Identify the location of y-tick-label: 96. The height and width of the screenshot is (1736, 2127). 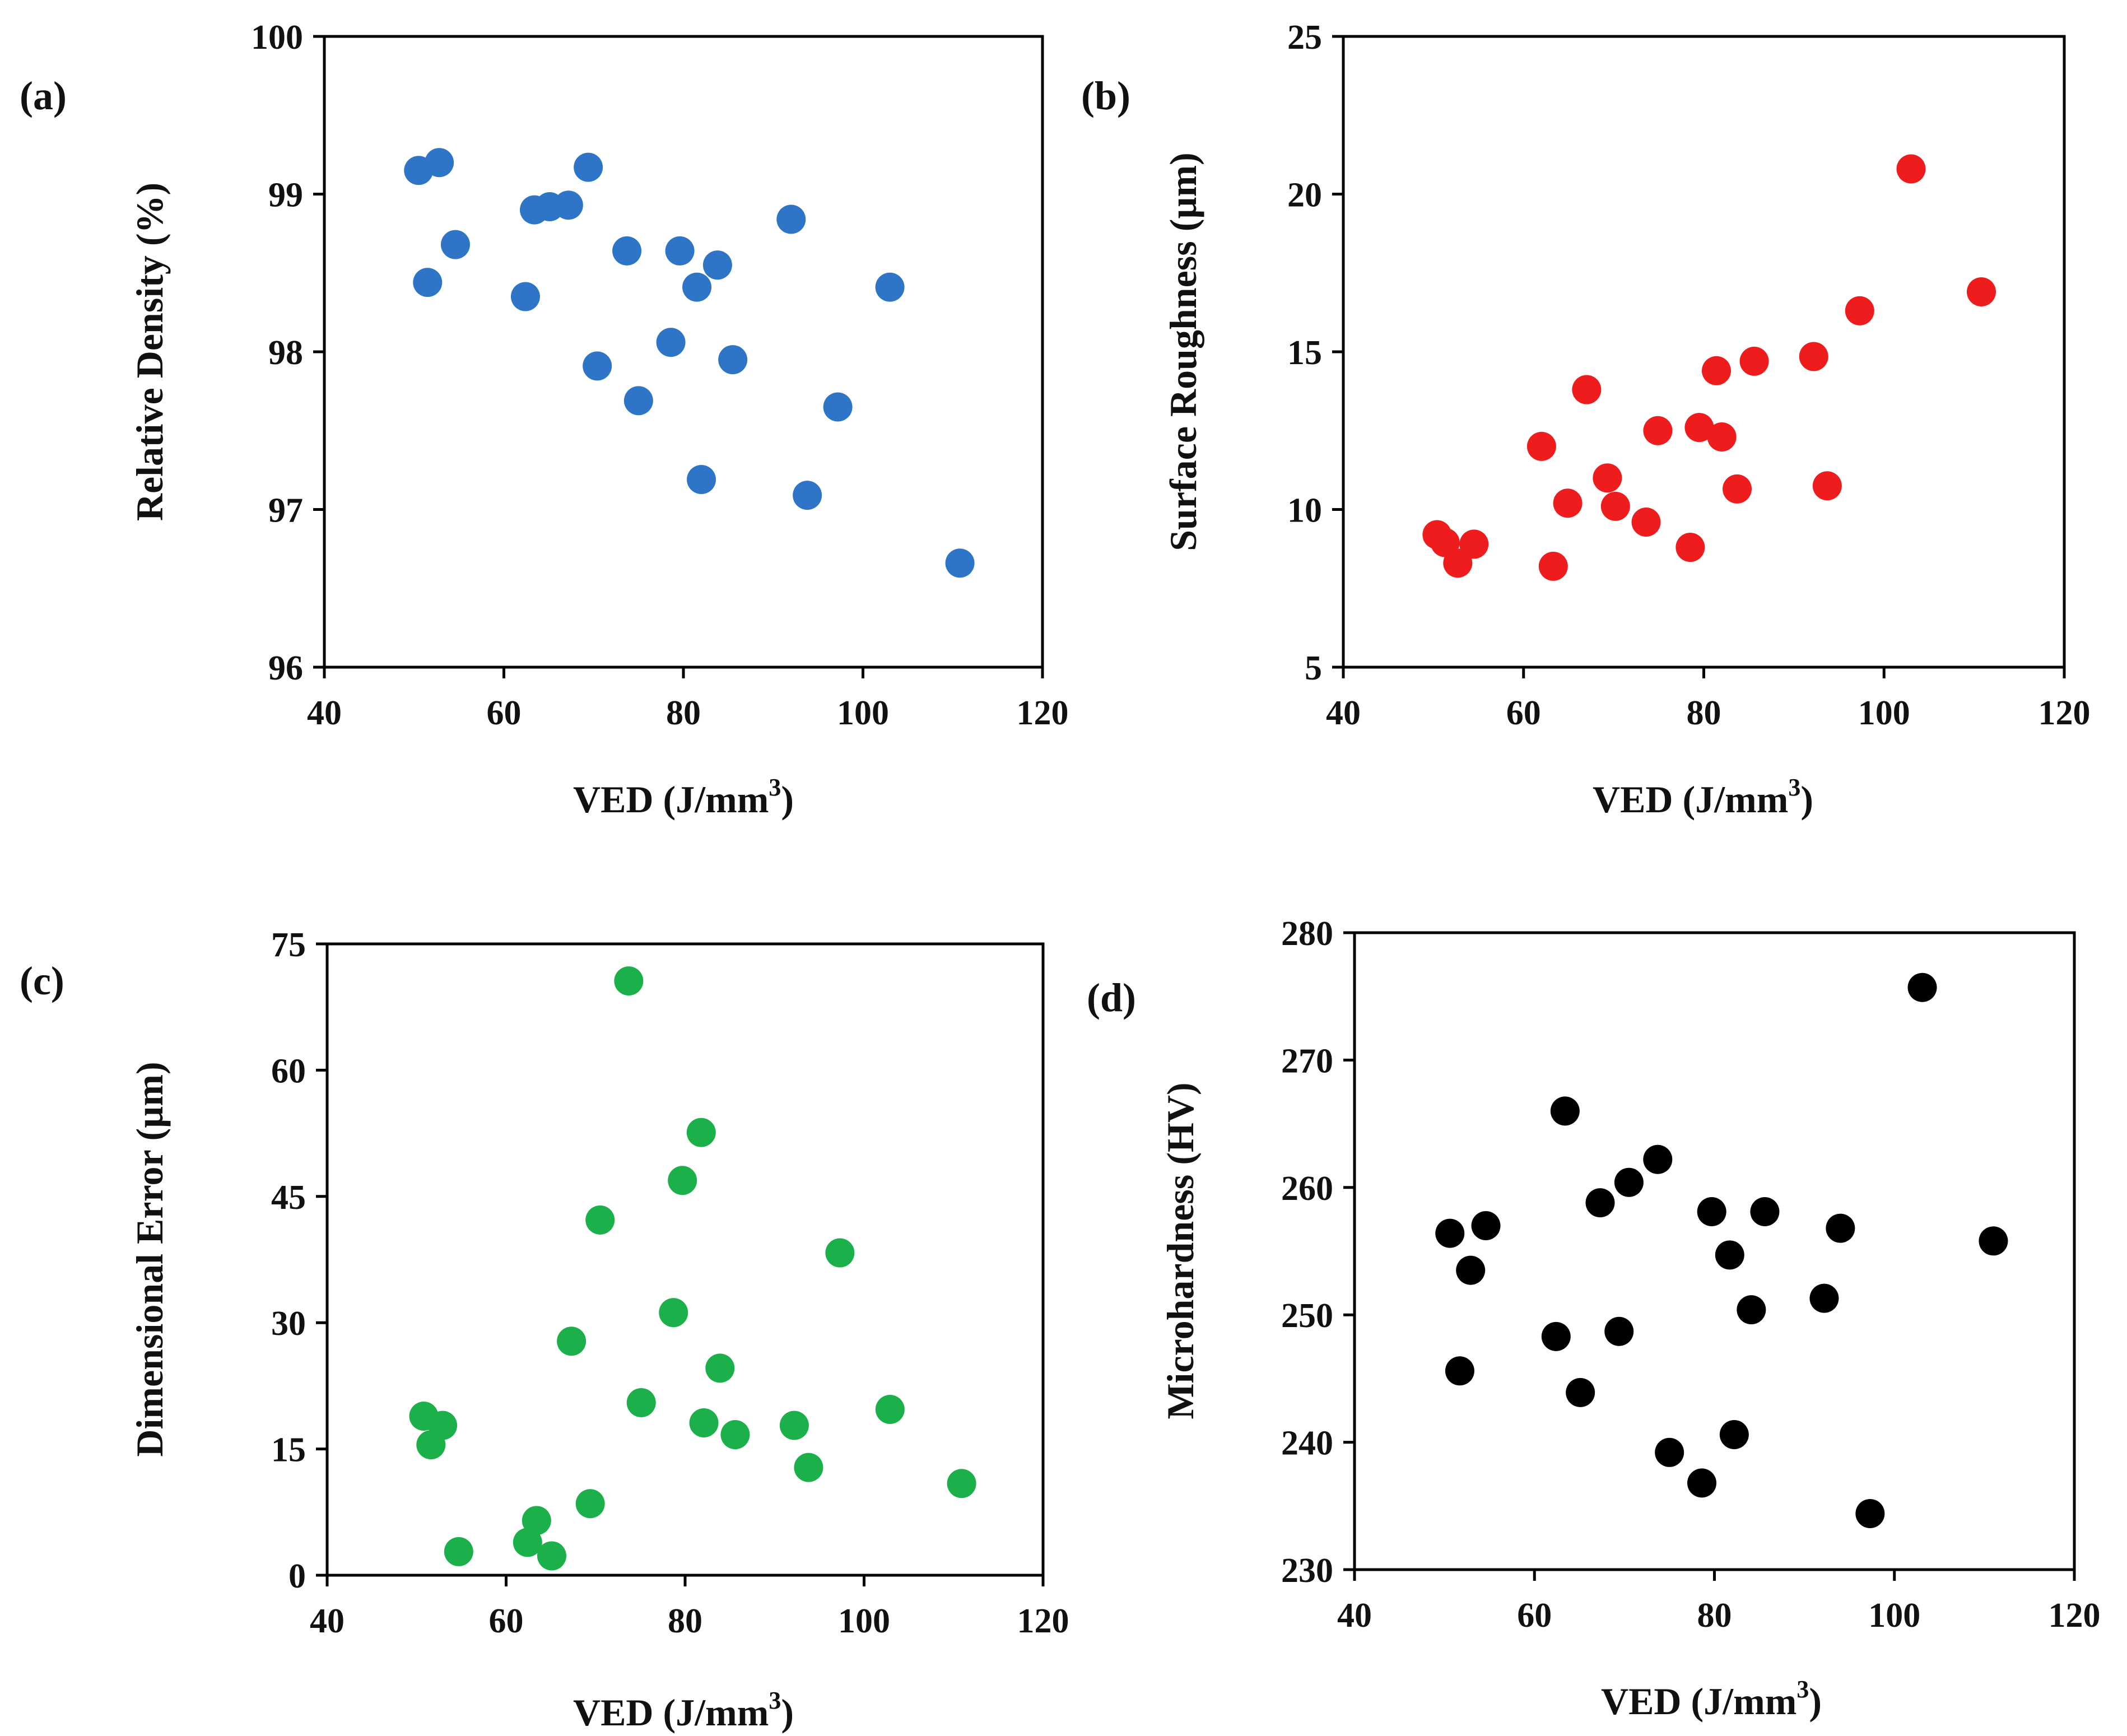
(285, 668).